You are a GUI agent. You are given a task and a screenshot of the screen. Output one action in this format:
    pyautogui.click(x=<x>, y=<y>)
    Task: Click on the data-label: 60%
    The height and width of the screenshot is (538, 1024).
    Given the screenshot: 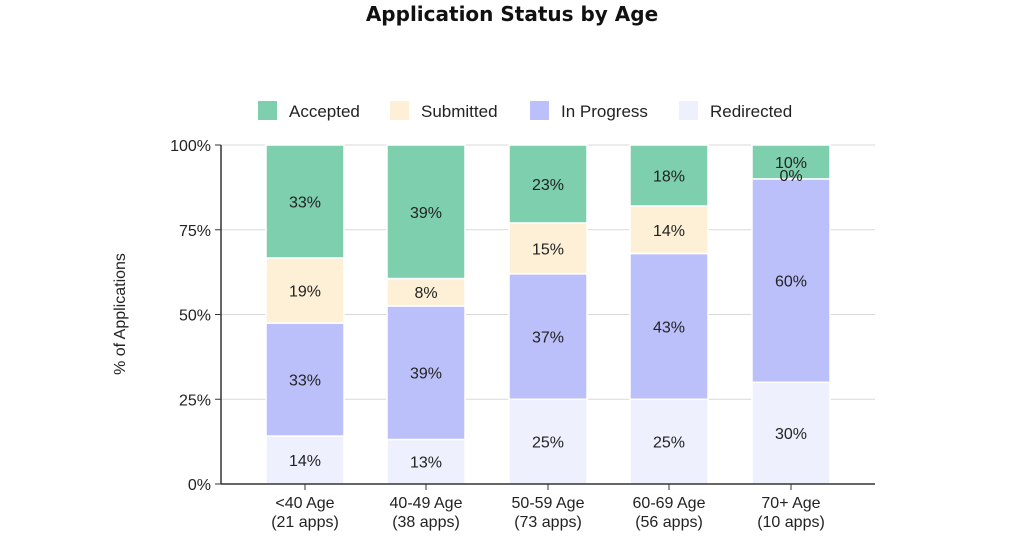 What is the action you would take?
    pyautogui.click(x=791, y=282)
    